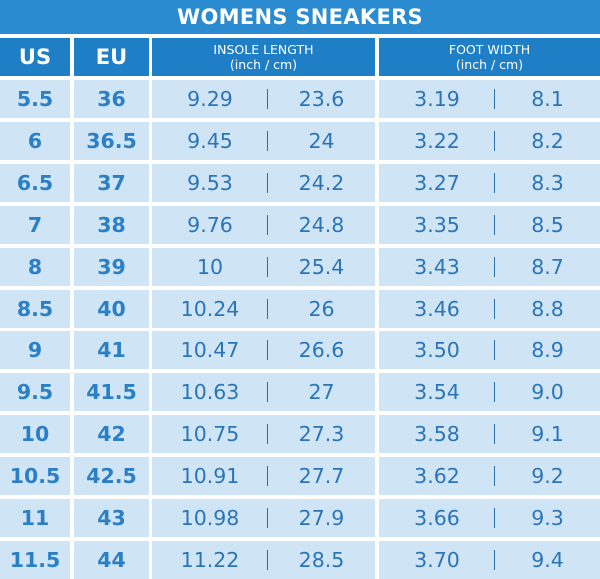 Image resolution: width=600 pixels, height=579 pixels. I want to click on cell-us: 10.5, so click(35, 476).